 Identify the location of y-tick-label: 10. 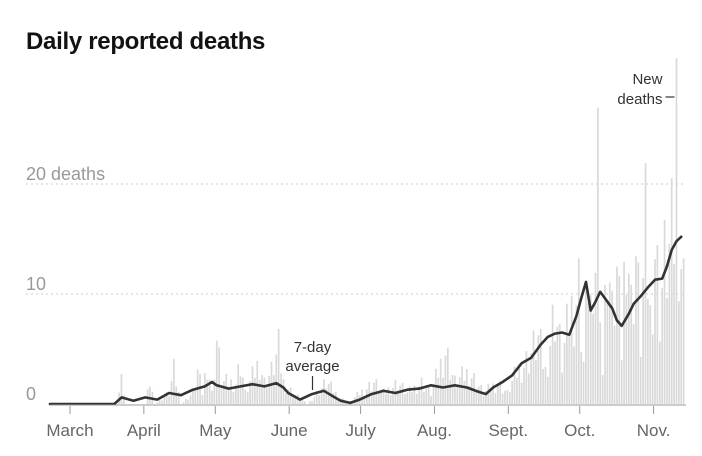
(36, 284).